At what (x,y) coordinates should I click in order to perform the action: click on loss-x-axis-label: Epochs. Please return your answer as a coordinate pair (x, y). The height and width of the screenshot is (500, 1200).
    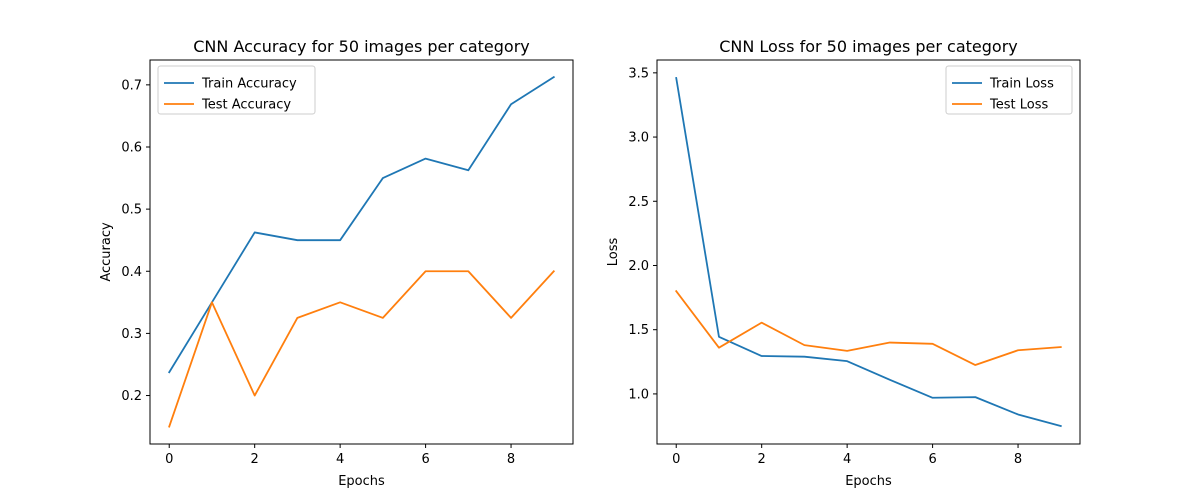
    Looking at the image, I should click on (868, 481).